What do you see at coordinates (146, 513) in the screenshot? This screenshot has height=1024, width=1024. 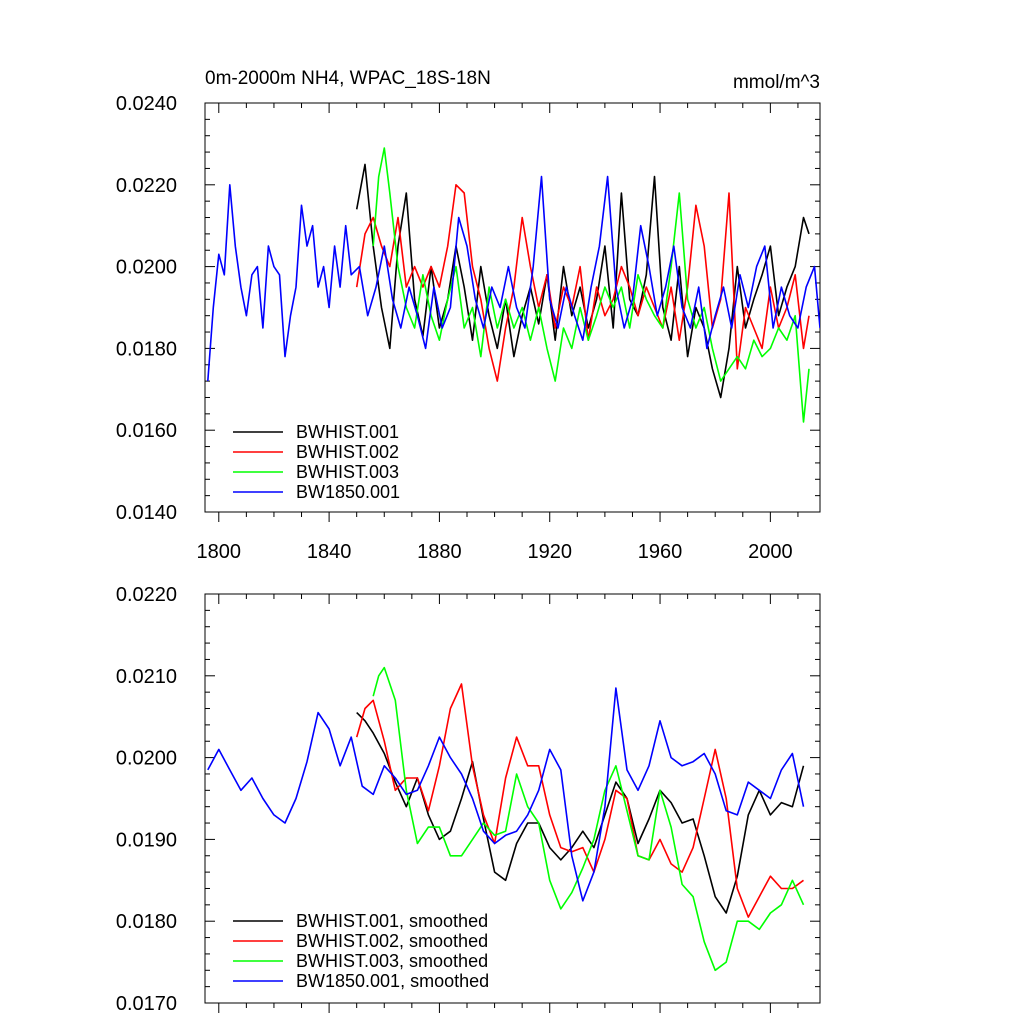 I see `y-tick-label: 0.0140` at bounding box center [146, 513].